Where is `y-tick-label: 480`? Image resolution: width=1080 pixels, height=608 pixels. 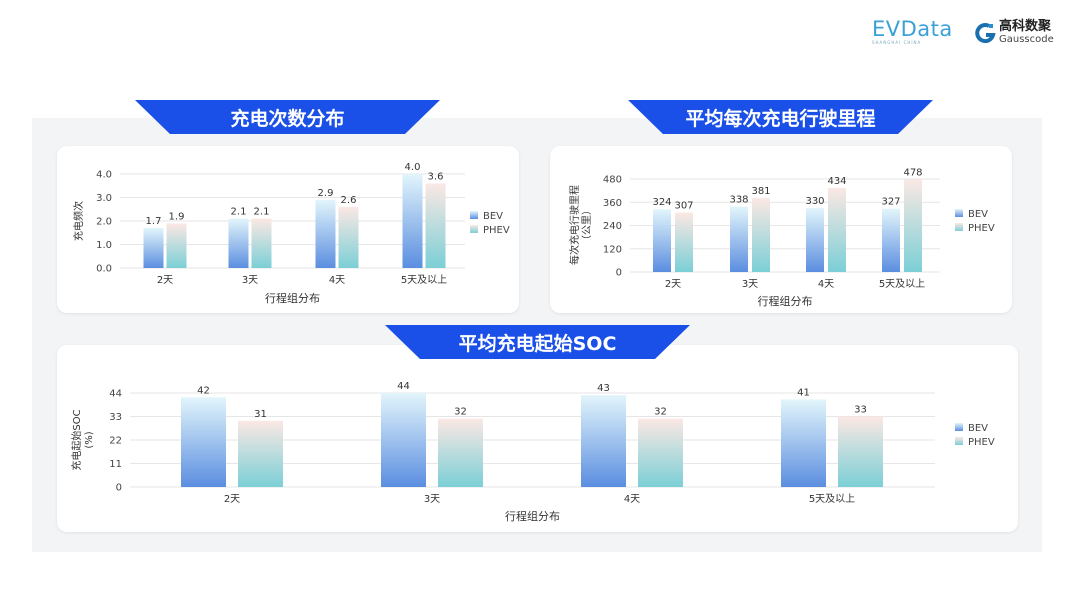
y-tick-label: 480 is located at coordinates (612, 180).